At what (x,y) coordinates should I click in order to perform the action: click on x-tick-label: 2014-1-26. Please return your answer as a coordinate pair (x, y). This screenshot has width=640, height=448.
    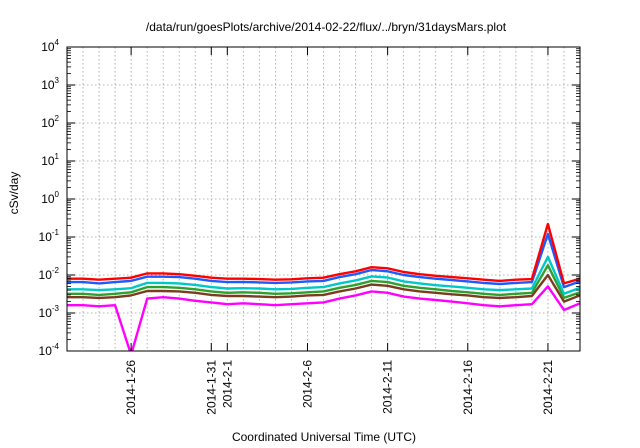
    Looking at the image, I should click on (131, 387).